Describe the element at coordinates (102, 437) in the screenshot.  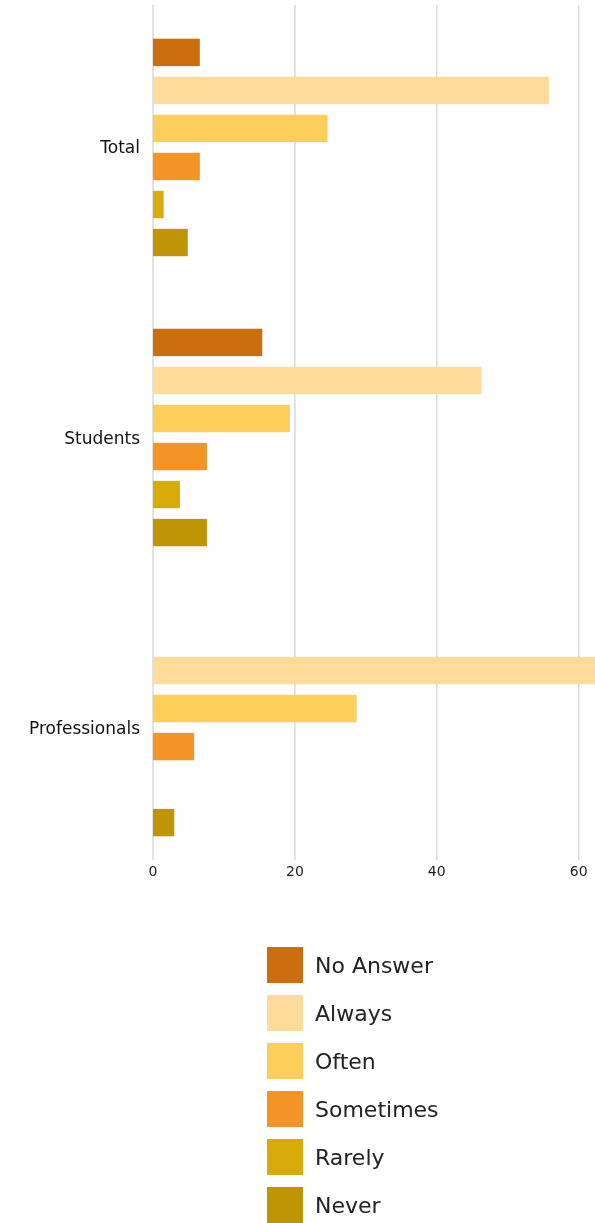
I see `y-tick-label: Students` at that location.